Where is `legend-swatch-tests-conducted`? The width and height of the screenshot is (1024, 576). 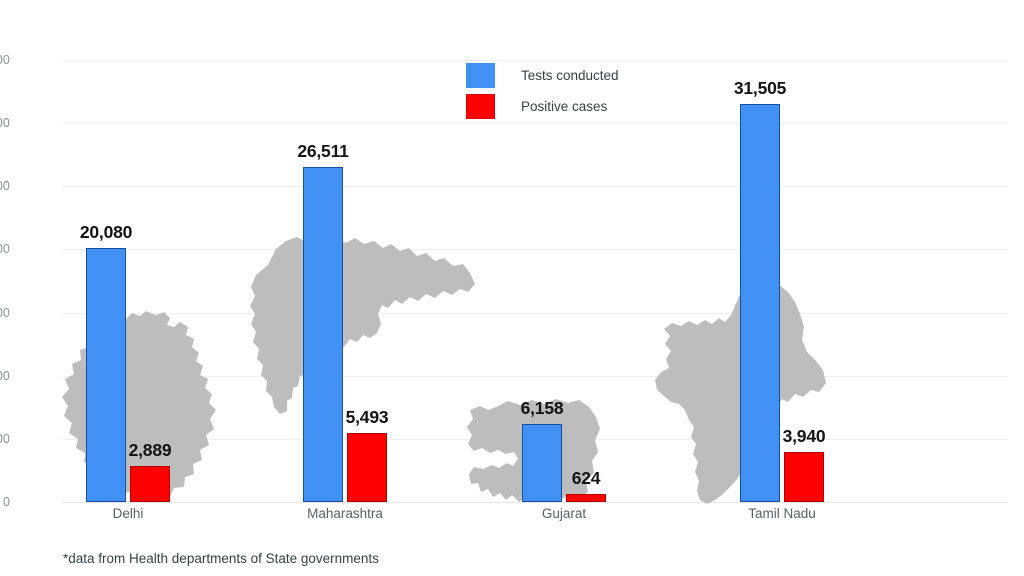
legend-swatch-tests-conducted is located at coordinates (480, 75).